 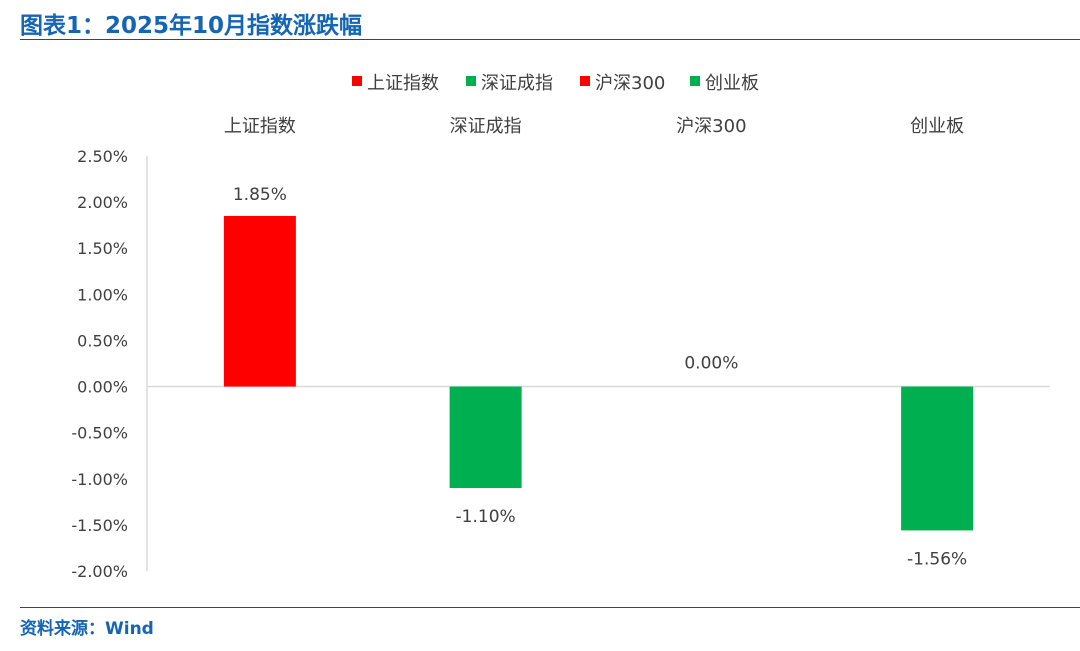 I want to click on data-label: -1.10%, so click(x=486, y=517).